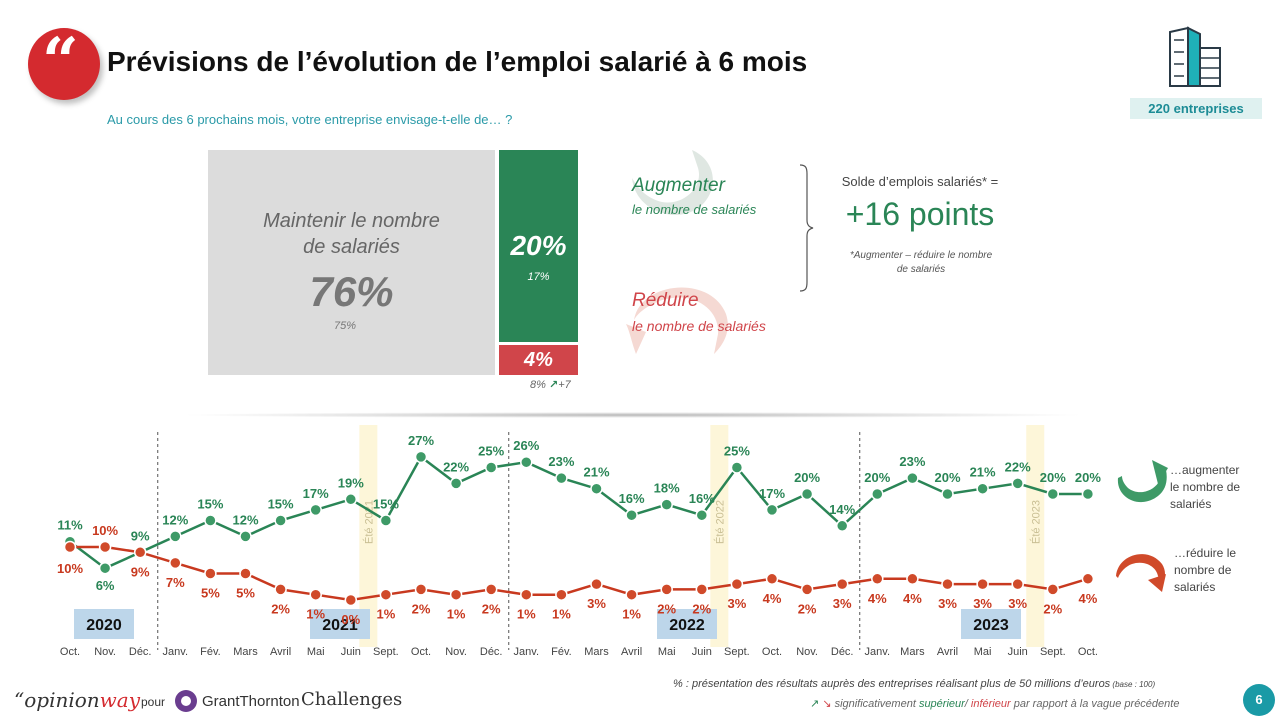  I want to click on data-label: 20%, so click(947, 477).